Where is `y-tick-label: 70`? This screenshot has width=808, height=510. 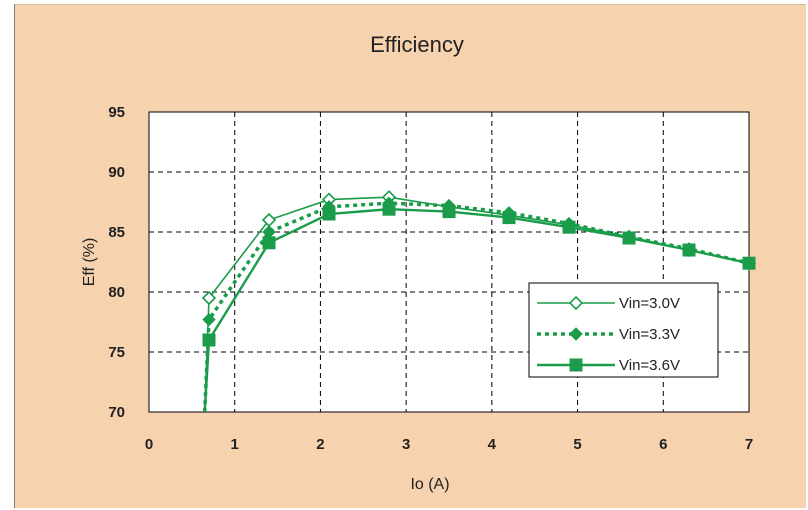
y-tick-label: 70 is located at coordinates (116, 412).